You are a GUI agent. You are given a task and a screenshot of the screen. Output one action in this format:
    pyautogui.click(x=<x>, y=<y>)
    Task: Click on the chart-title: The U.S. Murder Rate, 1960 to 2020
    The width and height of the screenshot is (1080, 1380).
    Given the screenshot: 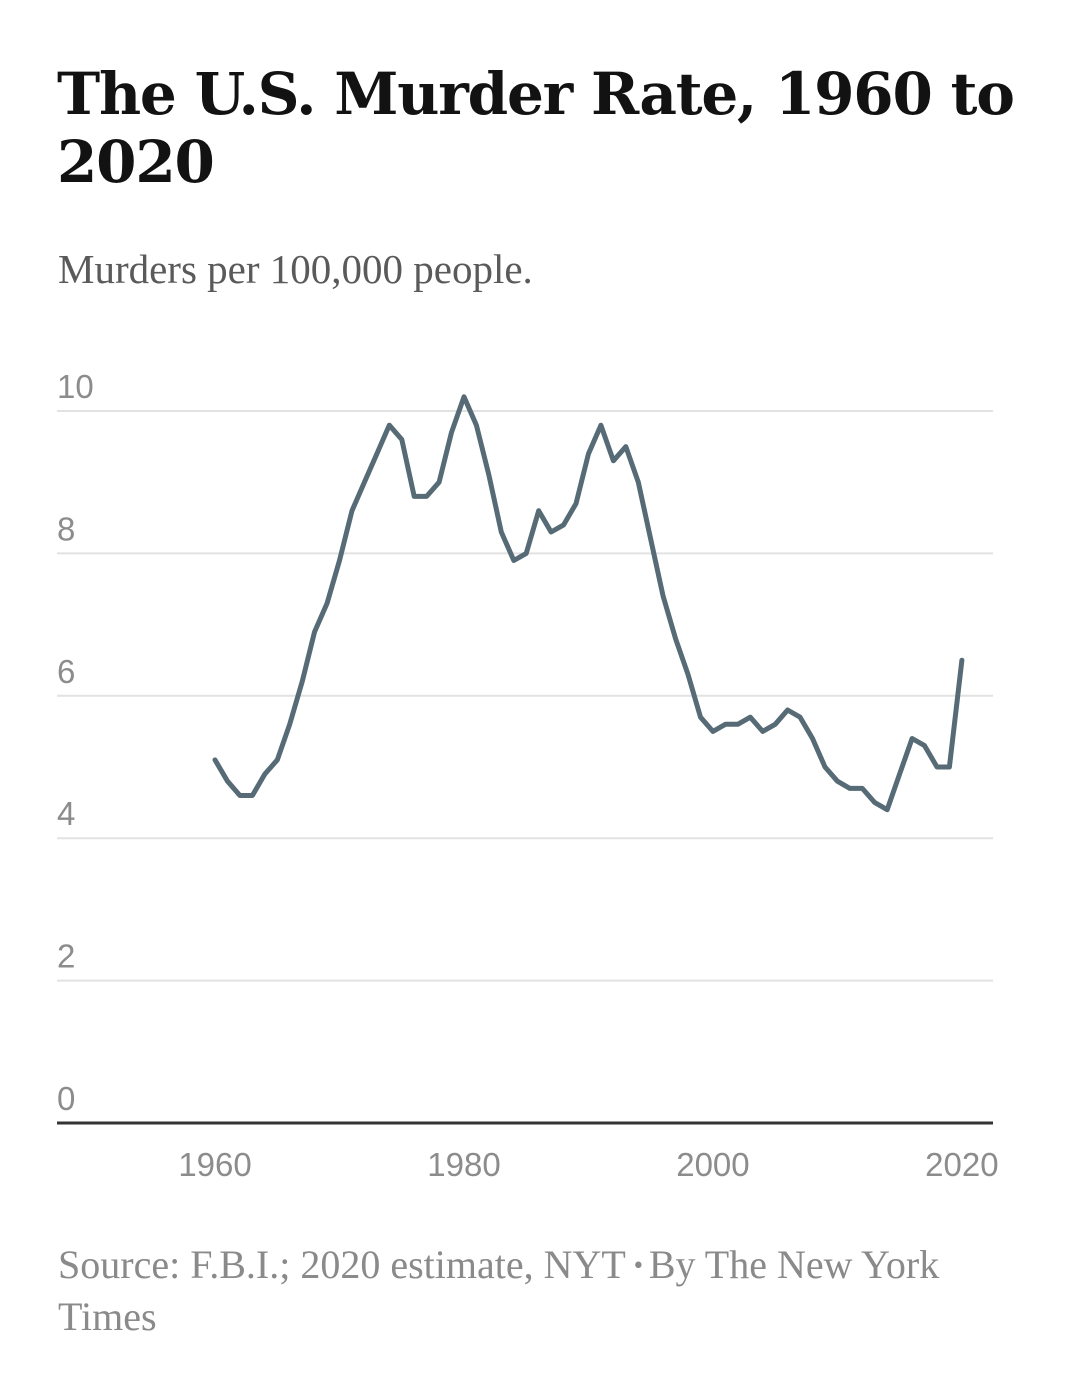 What is the action you would take?
    pyautogui.click(x=536, y=128)
    